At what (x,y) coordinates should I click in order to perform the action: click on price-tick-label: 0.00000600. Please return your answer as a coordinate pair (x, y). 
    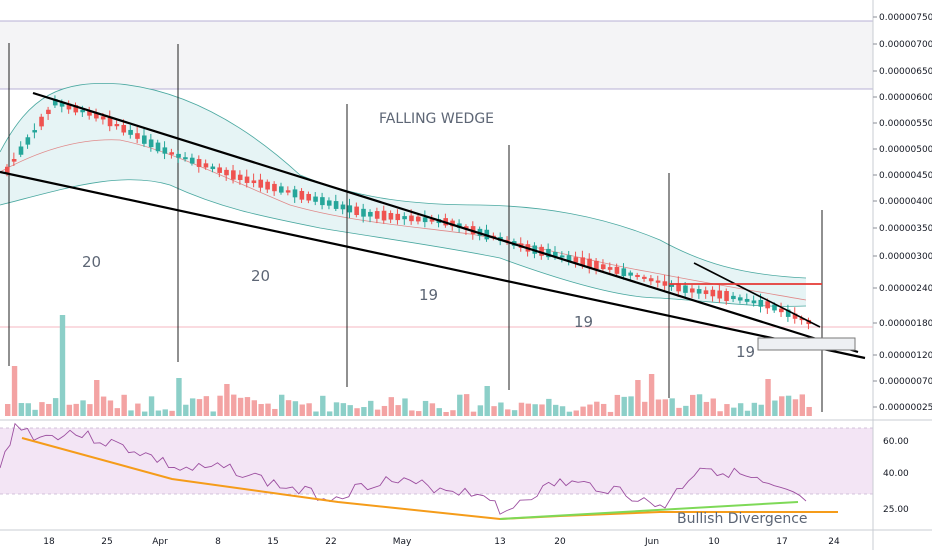
    Looking at the image, I should click on (905, 98).